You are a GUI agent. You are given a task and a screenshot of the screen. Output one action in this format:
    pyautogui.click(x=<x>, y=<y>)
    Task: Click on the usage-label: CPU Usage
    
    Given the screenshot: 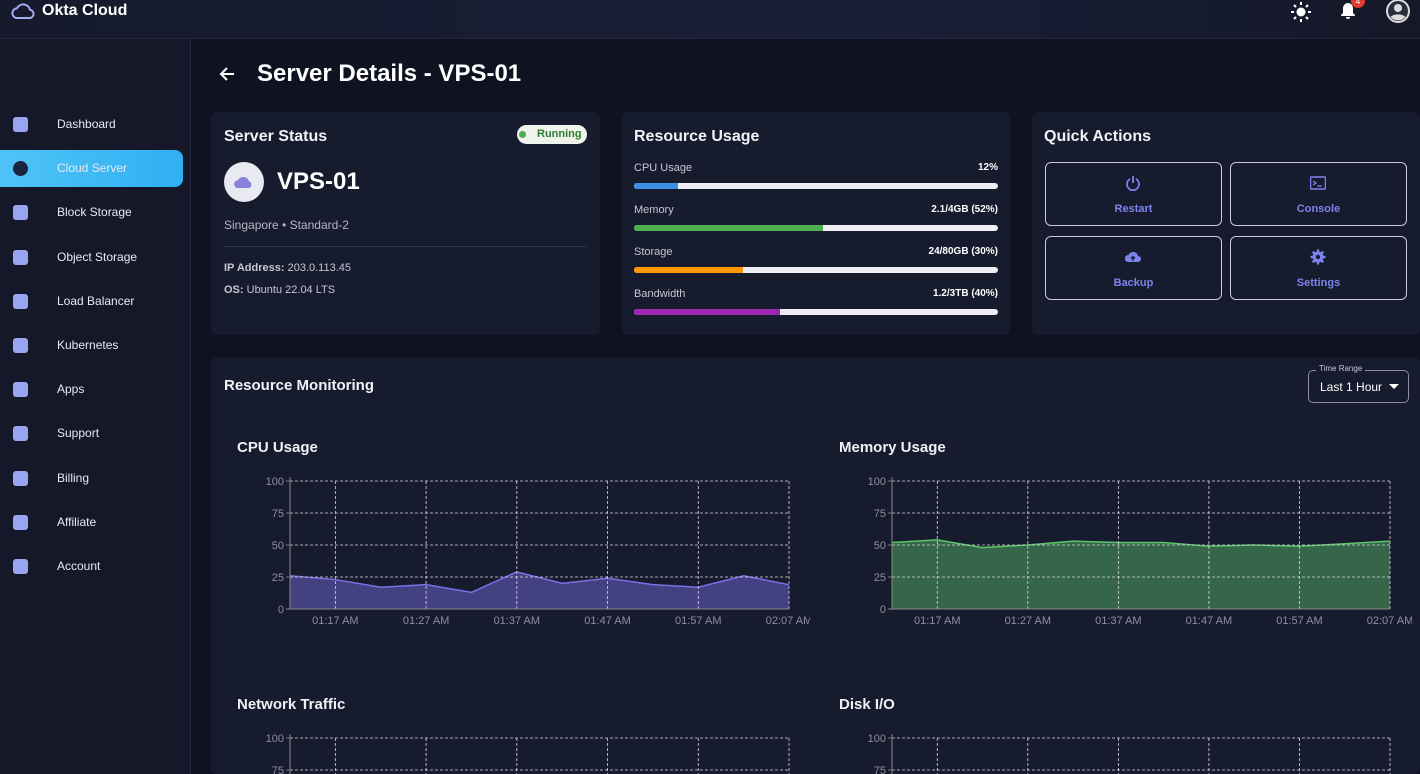 What is the action you would take?
    pyautogui.click(x=663, y=168)
    